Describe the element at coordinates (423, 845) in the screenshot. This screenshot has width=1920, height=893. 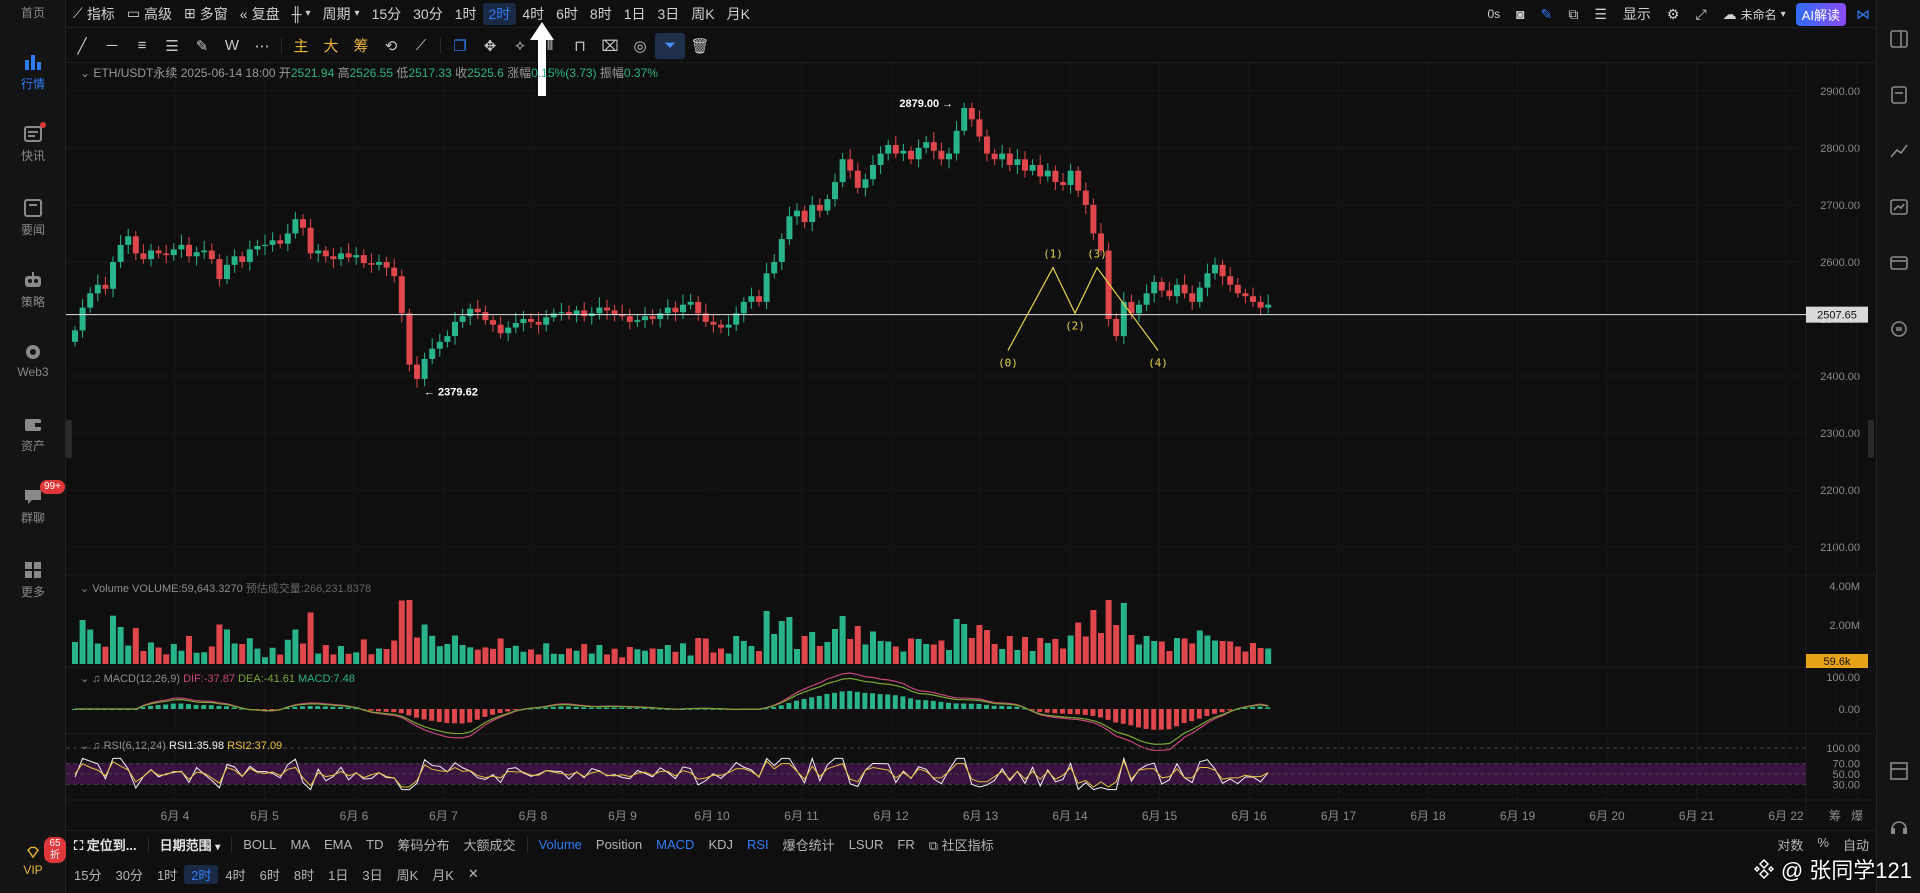
I see `indicator-chip: 筹码分布` at that location.